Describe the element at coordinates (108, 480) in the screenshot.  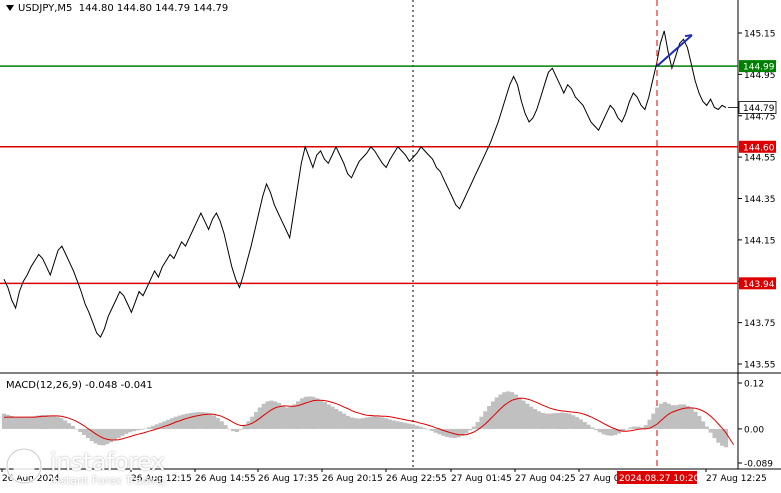
I see `brand-tagline: Instant Forex Trading` at that location.